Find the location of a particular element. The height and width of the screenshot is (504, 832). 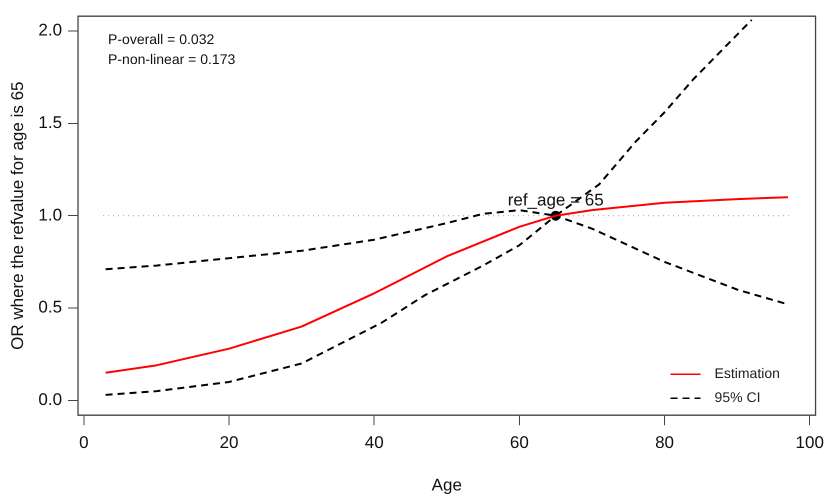

y-tick-label: 0.5 is located at coordinates (50, 307).